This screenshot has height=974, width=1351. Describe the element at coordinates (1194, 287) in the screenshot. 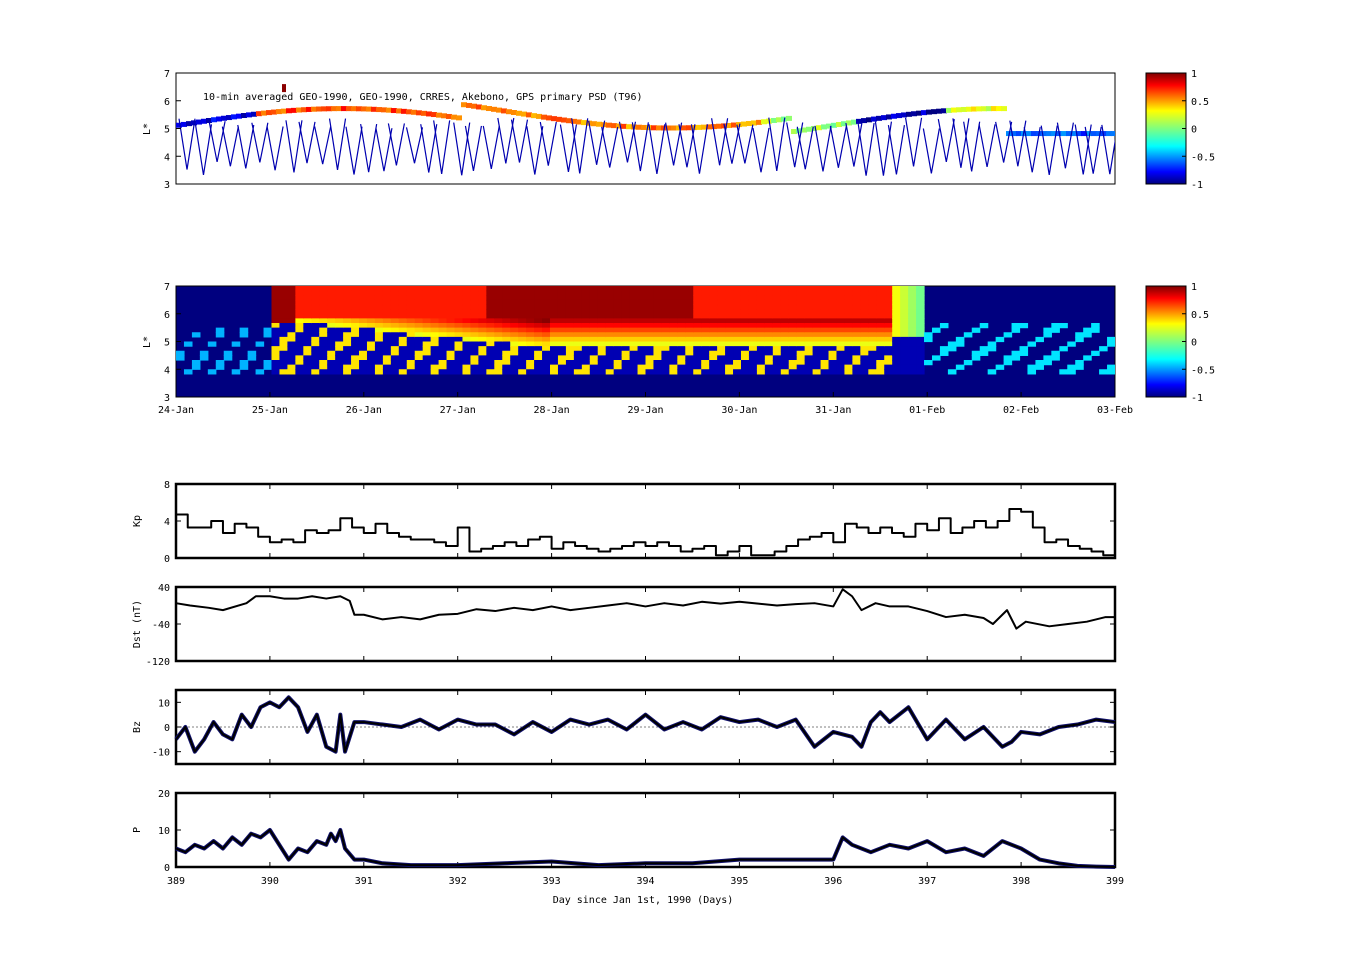

I see `colorbar-tick-label: 1` at that location.